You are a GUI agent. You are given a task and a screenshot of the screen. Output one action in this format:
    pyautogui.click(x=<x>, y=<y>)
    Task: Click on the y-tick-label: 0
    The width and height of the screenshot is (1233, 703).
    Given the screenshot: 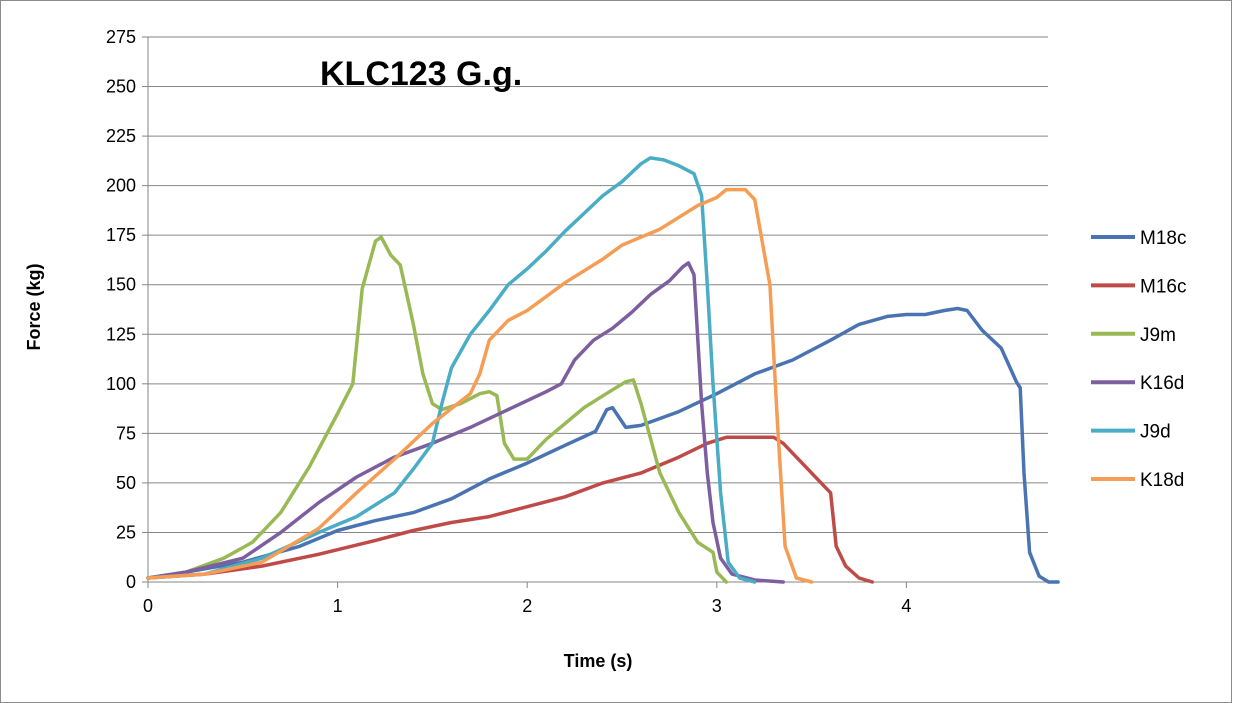 What is the action you would take?
    pyautogui.click(x=131, y=582)
    